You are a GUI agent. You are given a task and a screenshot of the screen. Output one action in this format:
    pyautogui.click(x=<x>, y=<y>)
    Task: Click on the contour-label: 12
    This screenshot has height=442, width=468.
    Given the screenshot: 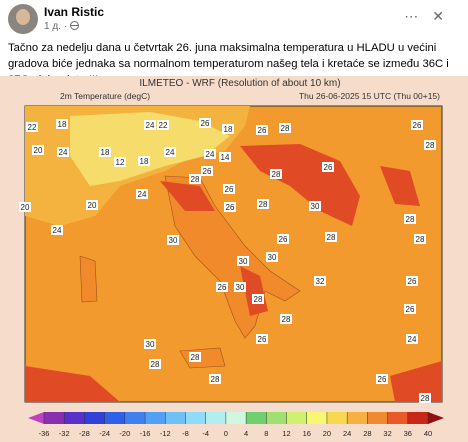 What is the action you would take?
    pyautogui.click(x=120, y=162)
    